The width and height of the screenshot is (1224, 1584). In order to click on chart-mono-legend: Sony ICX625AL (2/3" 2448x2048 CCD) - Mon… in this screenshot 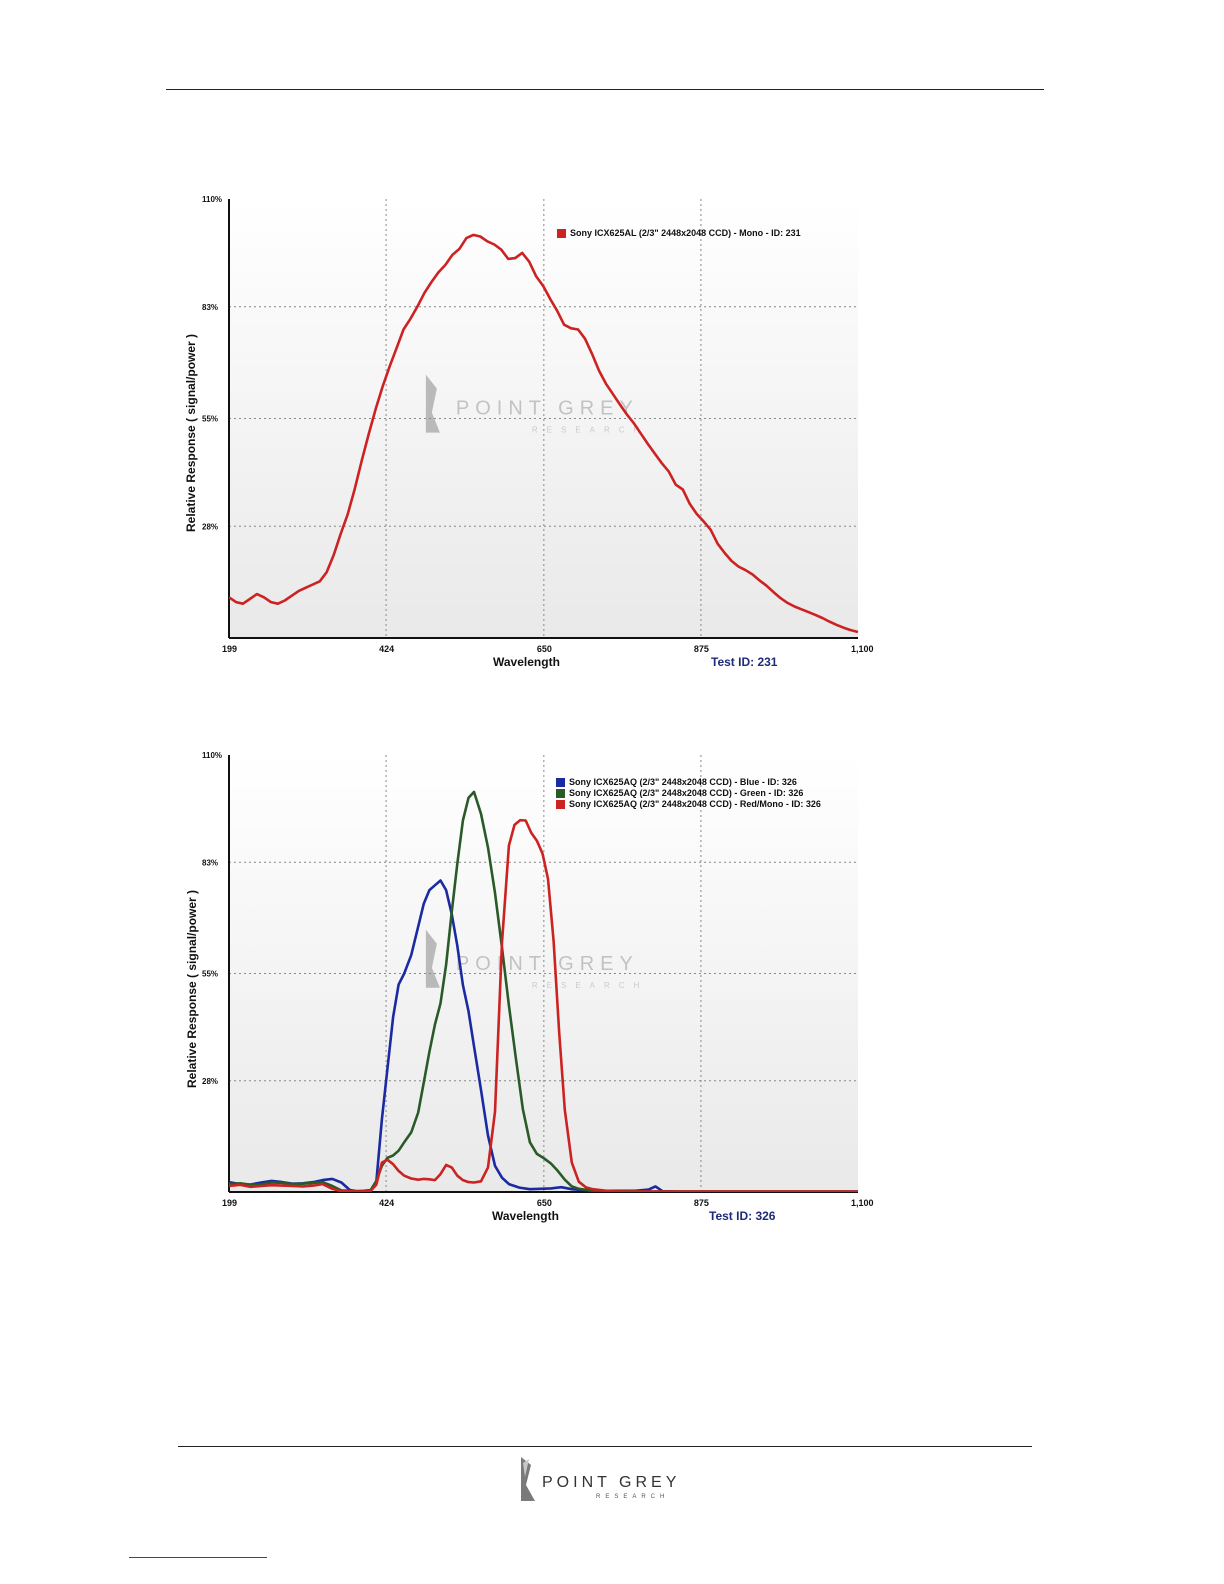, I will do `click(679, 233)`.